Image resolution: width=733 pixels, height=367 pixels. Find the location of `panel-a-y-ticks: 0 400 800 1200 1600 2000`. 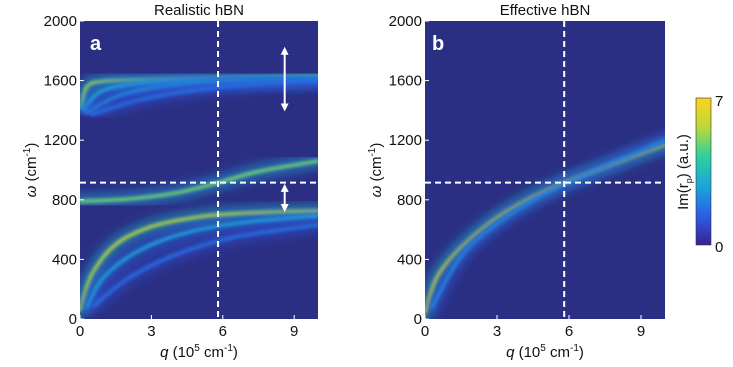

panel-a-y-ticks: 0 400 800 1200 1600 2000 is located at coordinates (64, 170).